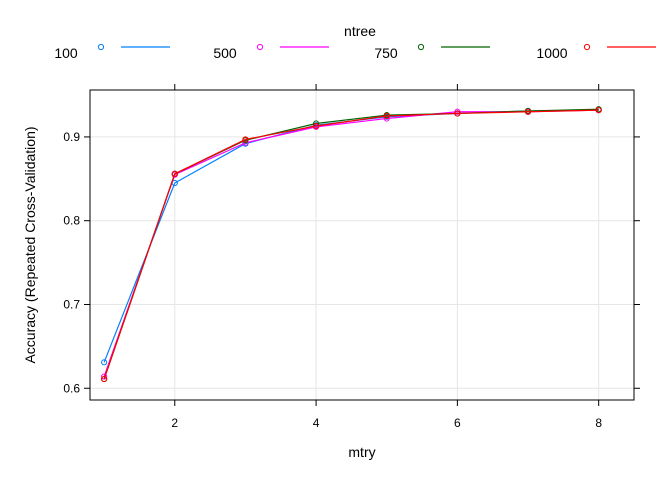 The width and height of the screenshot is (672, 480). What do you see at coordinates (66, 53) in the screenshot?
I see `legend-label-100: 100` at bounding box center [66, 53].